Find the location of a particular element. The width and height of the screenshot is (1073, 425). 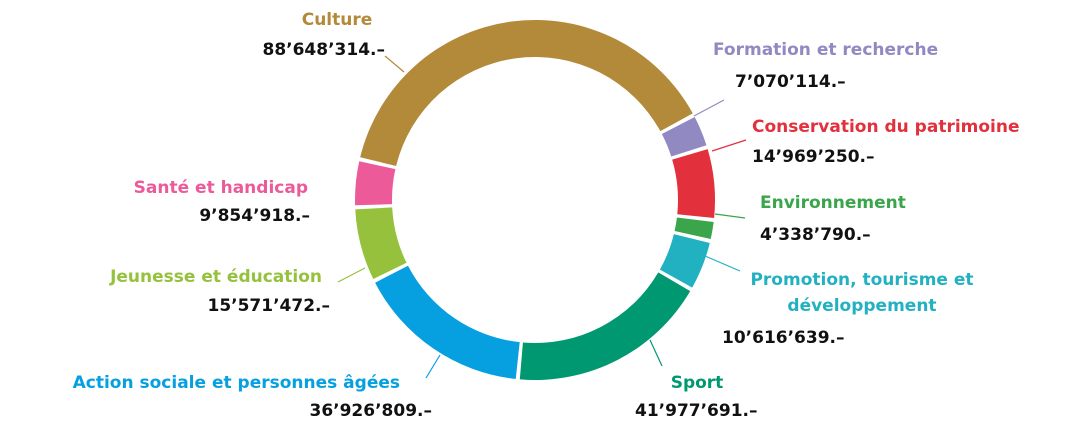

category-label: Formation et recherche is located at coordinates (826, 50).